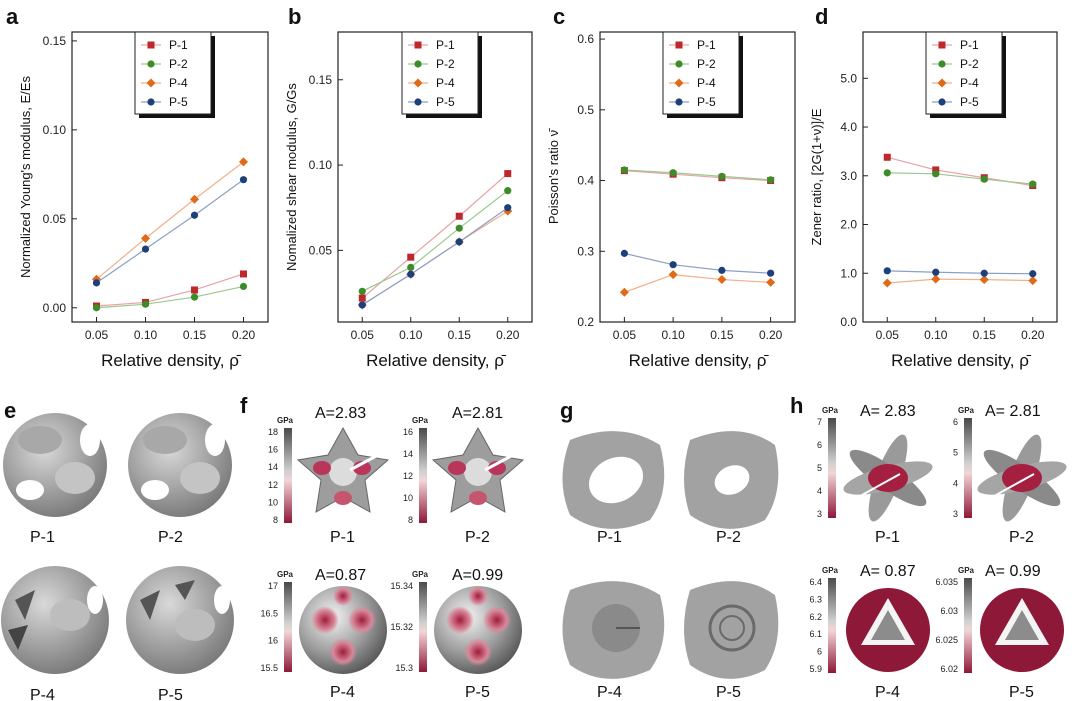  Describe the element at coordinates (969, 64) in the screenshot. I see `legend-label: P-2` at that location.